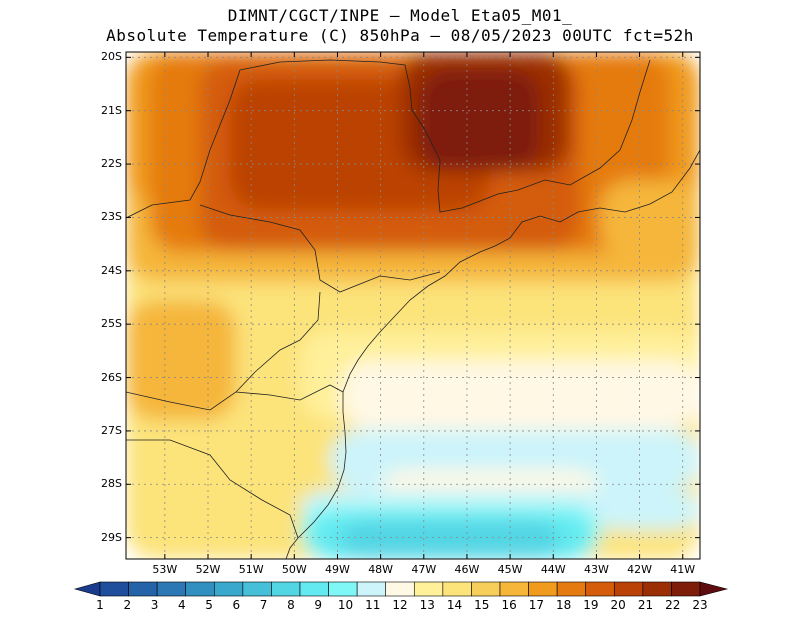 This screenshot has width=800, height=618. I want to click on colorbar-label: 10, so click(345, 605).